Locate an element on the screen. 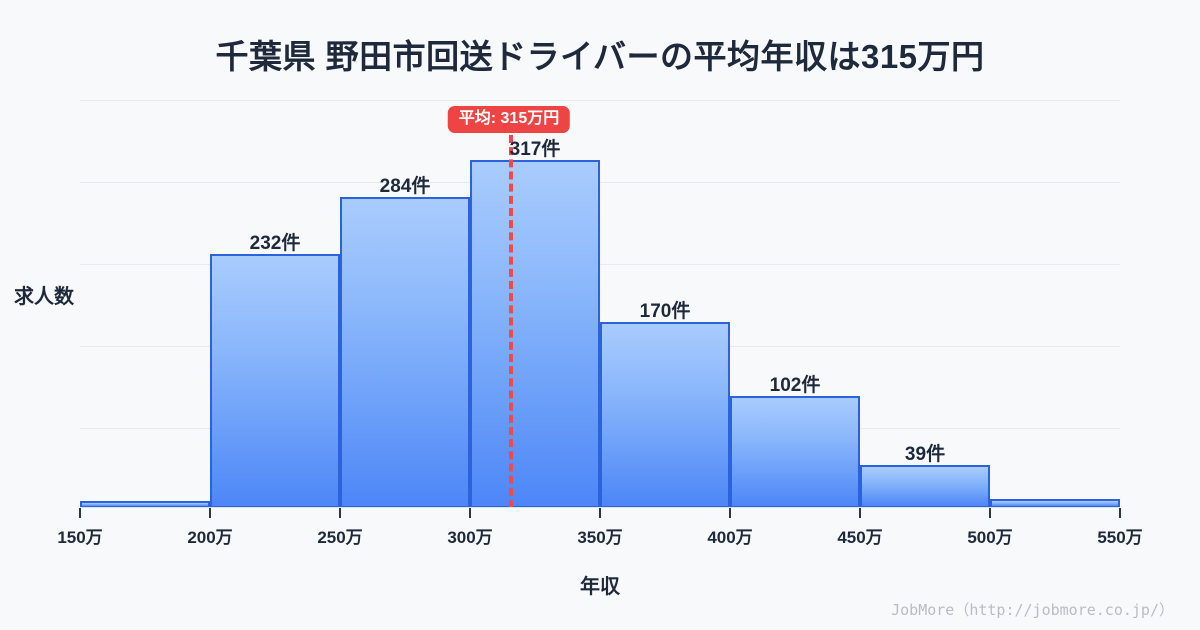  x-axis-tick-label: 550万 is located at coordinates (1120, 537).